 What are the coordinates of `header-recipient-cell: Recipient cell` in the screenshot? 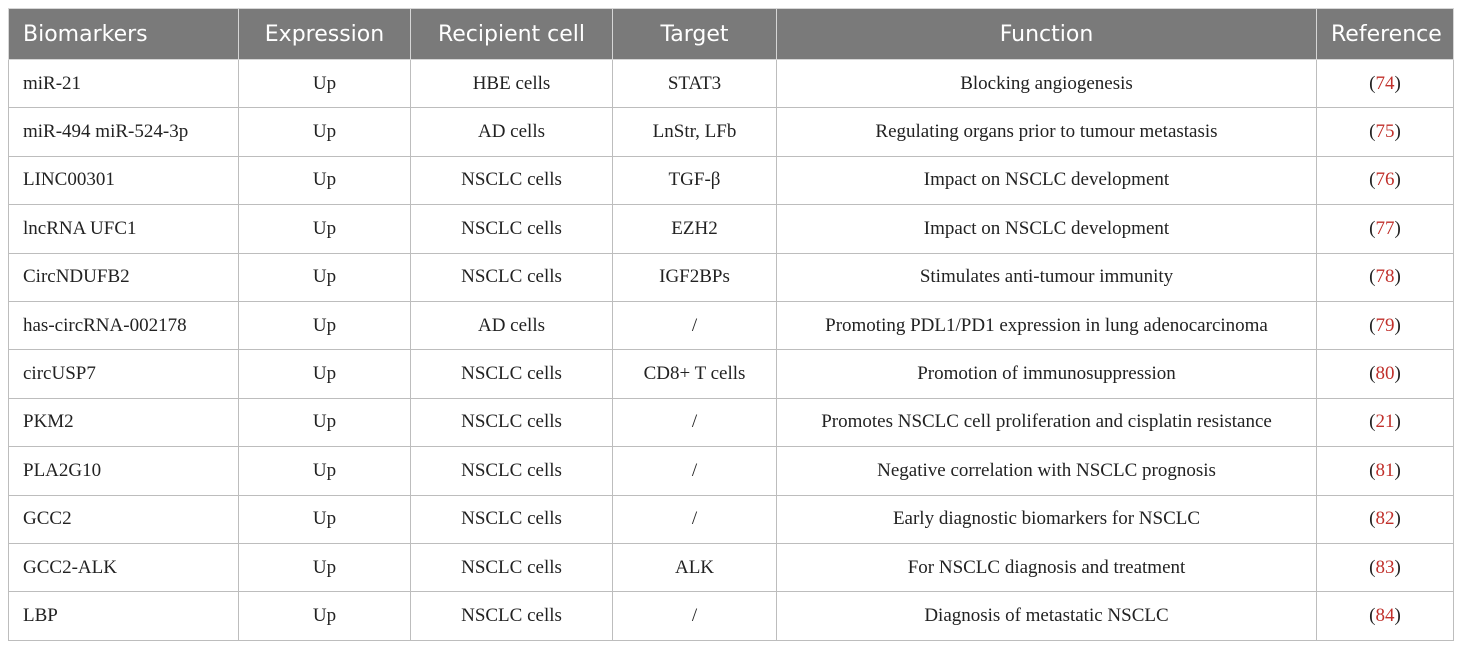 It's located at (511, 34).